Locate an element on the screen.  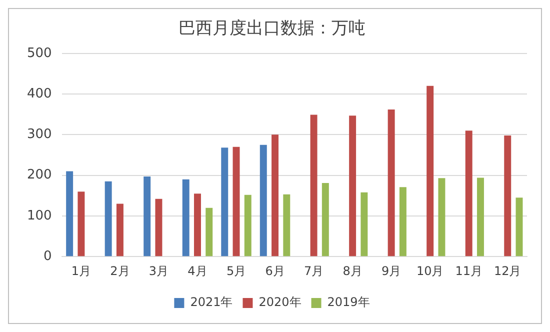
x-tick-label: 4月 is located at coordinates (198, 271).